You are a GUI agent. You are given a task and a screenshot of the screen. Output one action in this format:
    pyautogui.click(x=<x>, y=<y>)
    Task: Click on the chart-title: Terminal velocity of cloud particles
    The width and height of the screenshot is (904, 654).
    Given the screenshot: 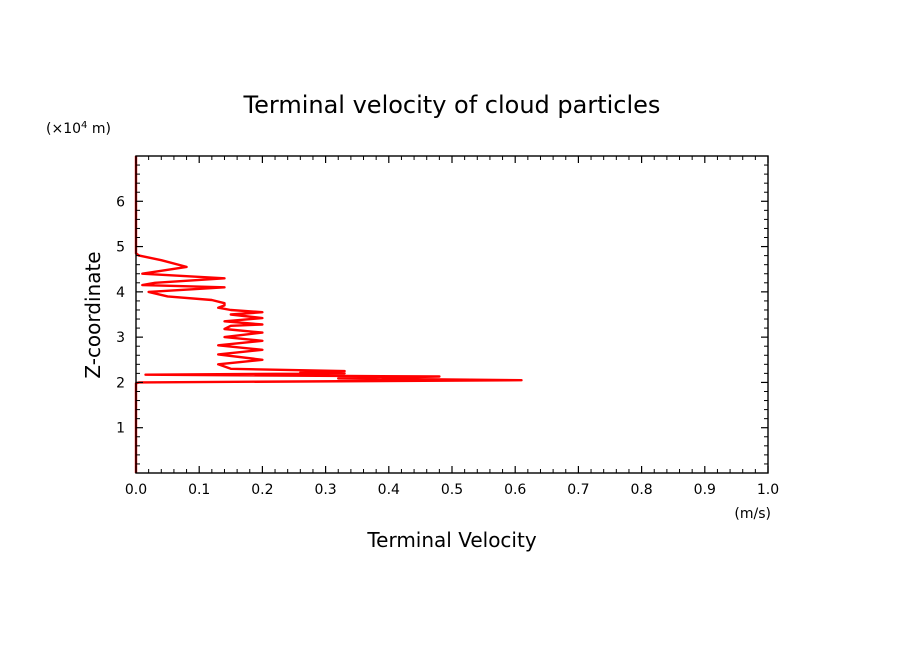 What is the action you would take?
    pyautogui.click(x=452, y=105)
    